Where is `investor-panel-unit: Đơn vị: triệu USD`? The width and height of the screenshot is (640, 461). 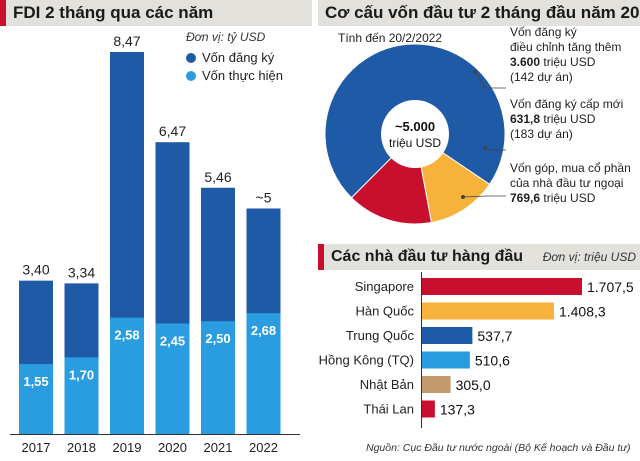
investor-panel-unit: Đơn vị: triệu USD is located at coordinates (589, 257).